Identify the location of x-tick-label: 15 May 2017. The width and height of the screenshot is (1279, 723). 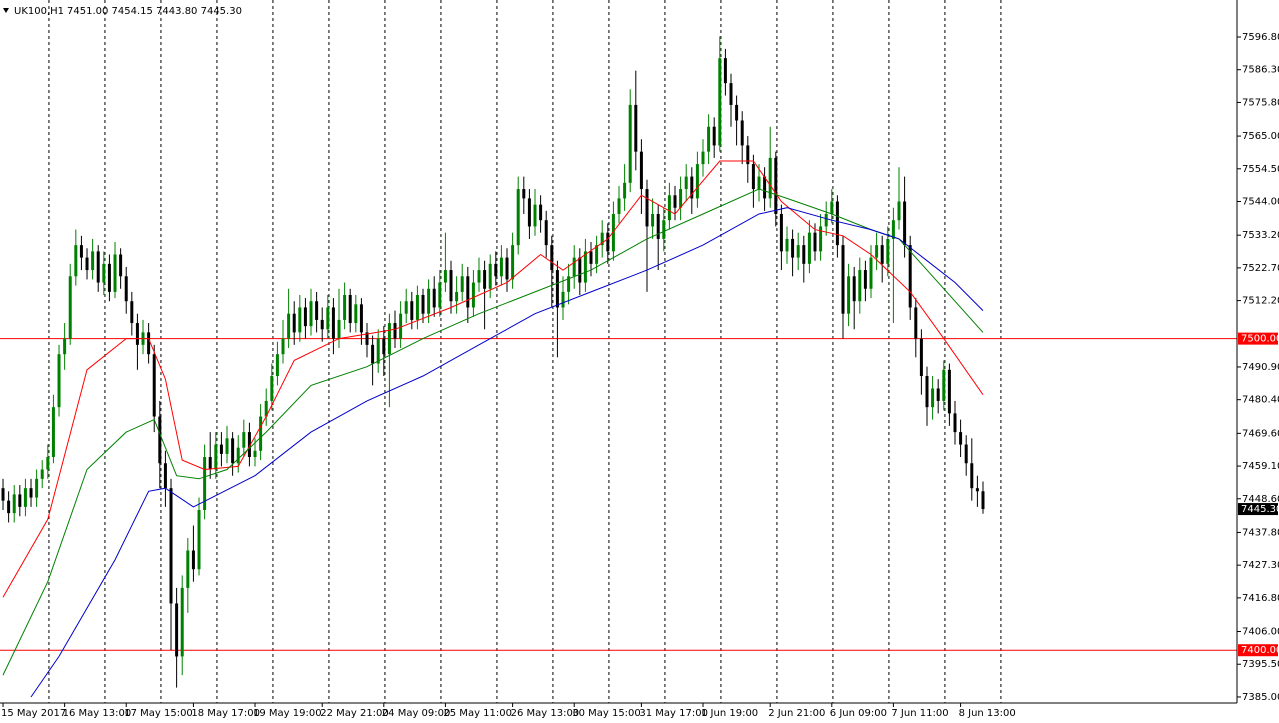
(33, 713).